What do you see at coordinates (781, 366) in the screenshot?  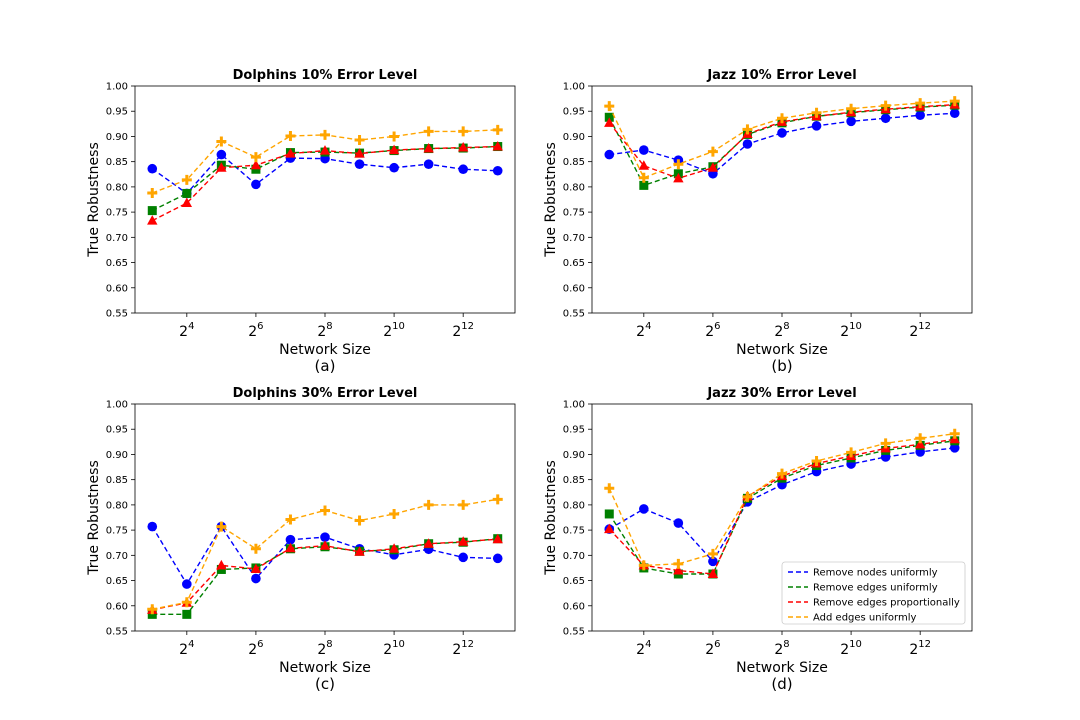 I see `panel-caption: (b)` at bounding box center [781, 366].